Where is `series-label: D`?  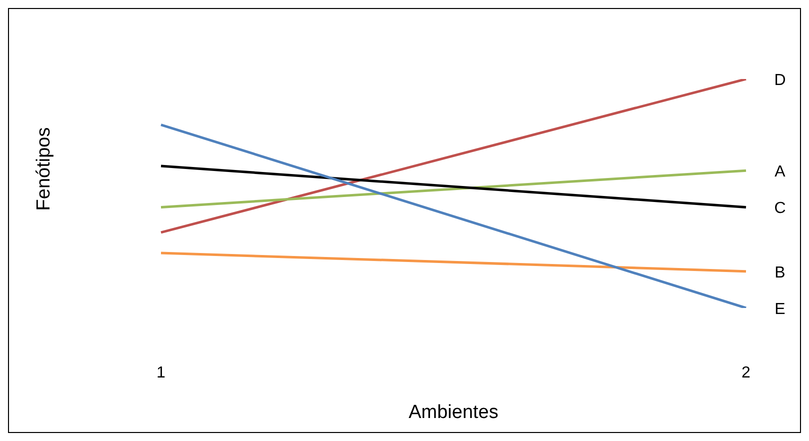 series-label: D is located at coordinates (780, 80).